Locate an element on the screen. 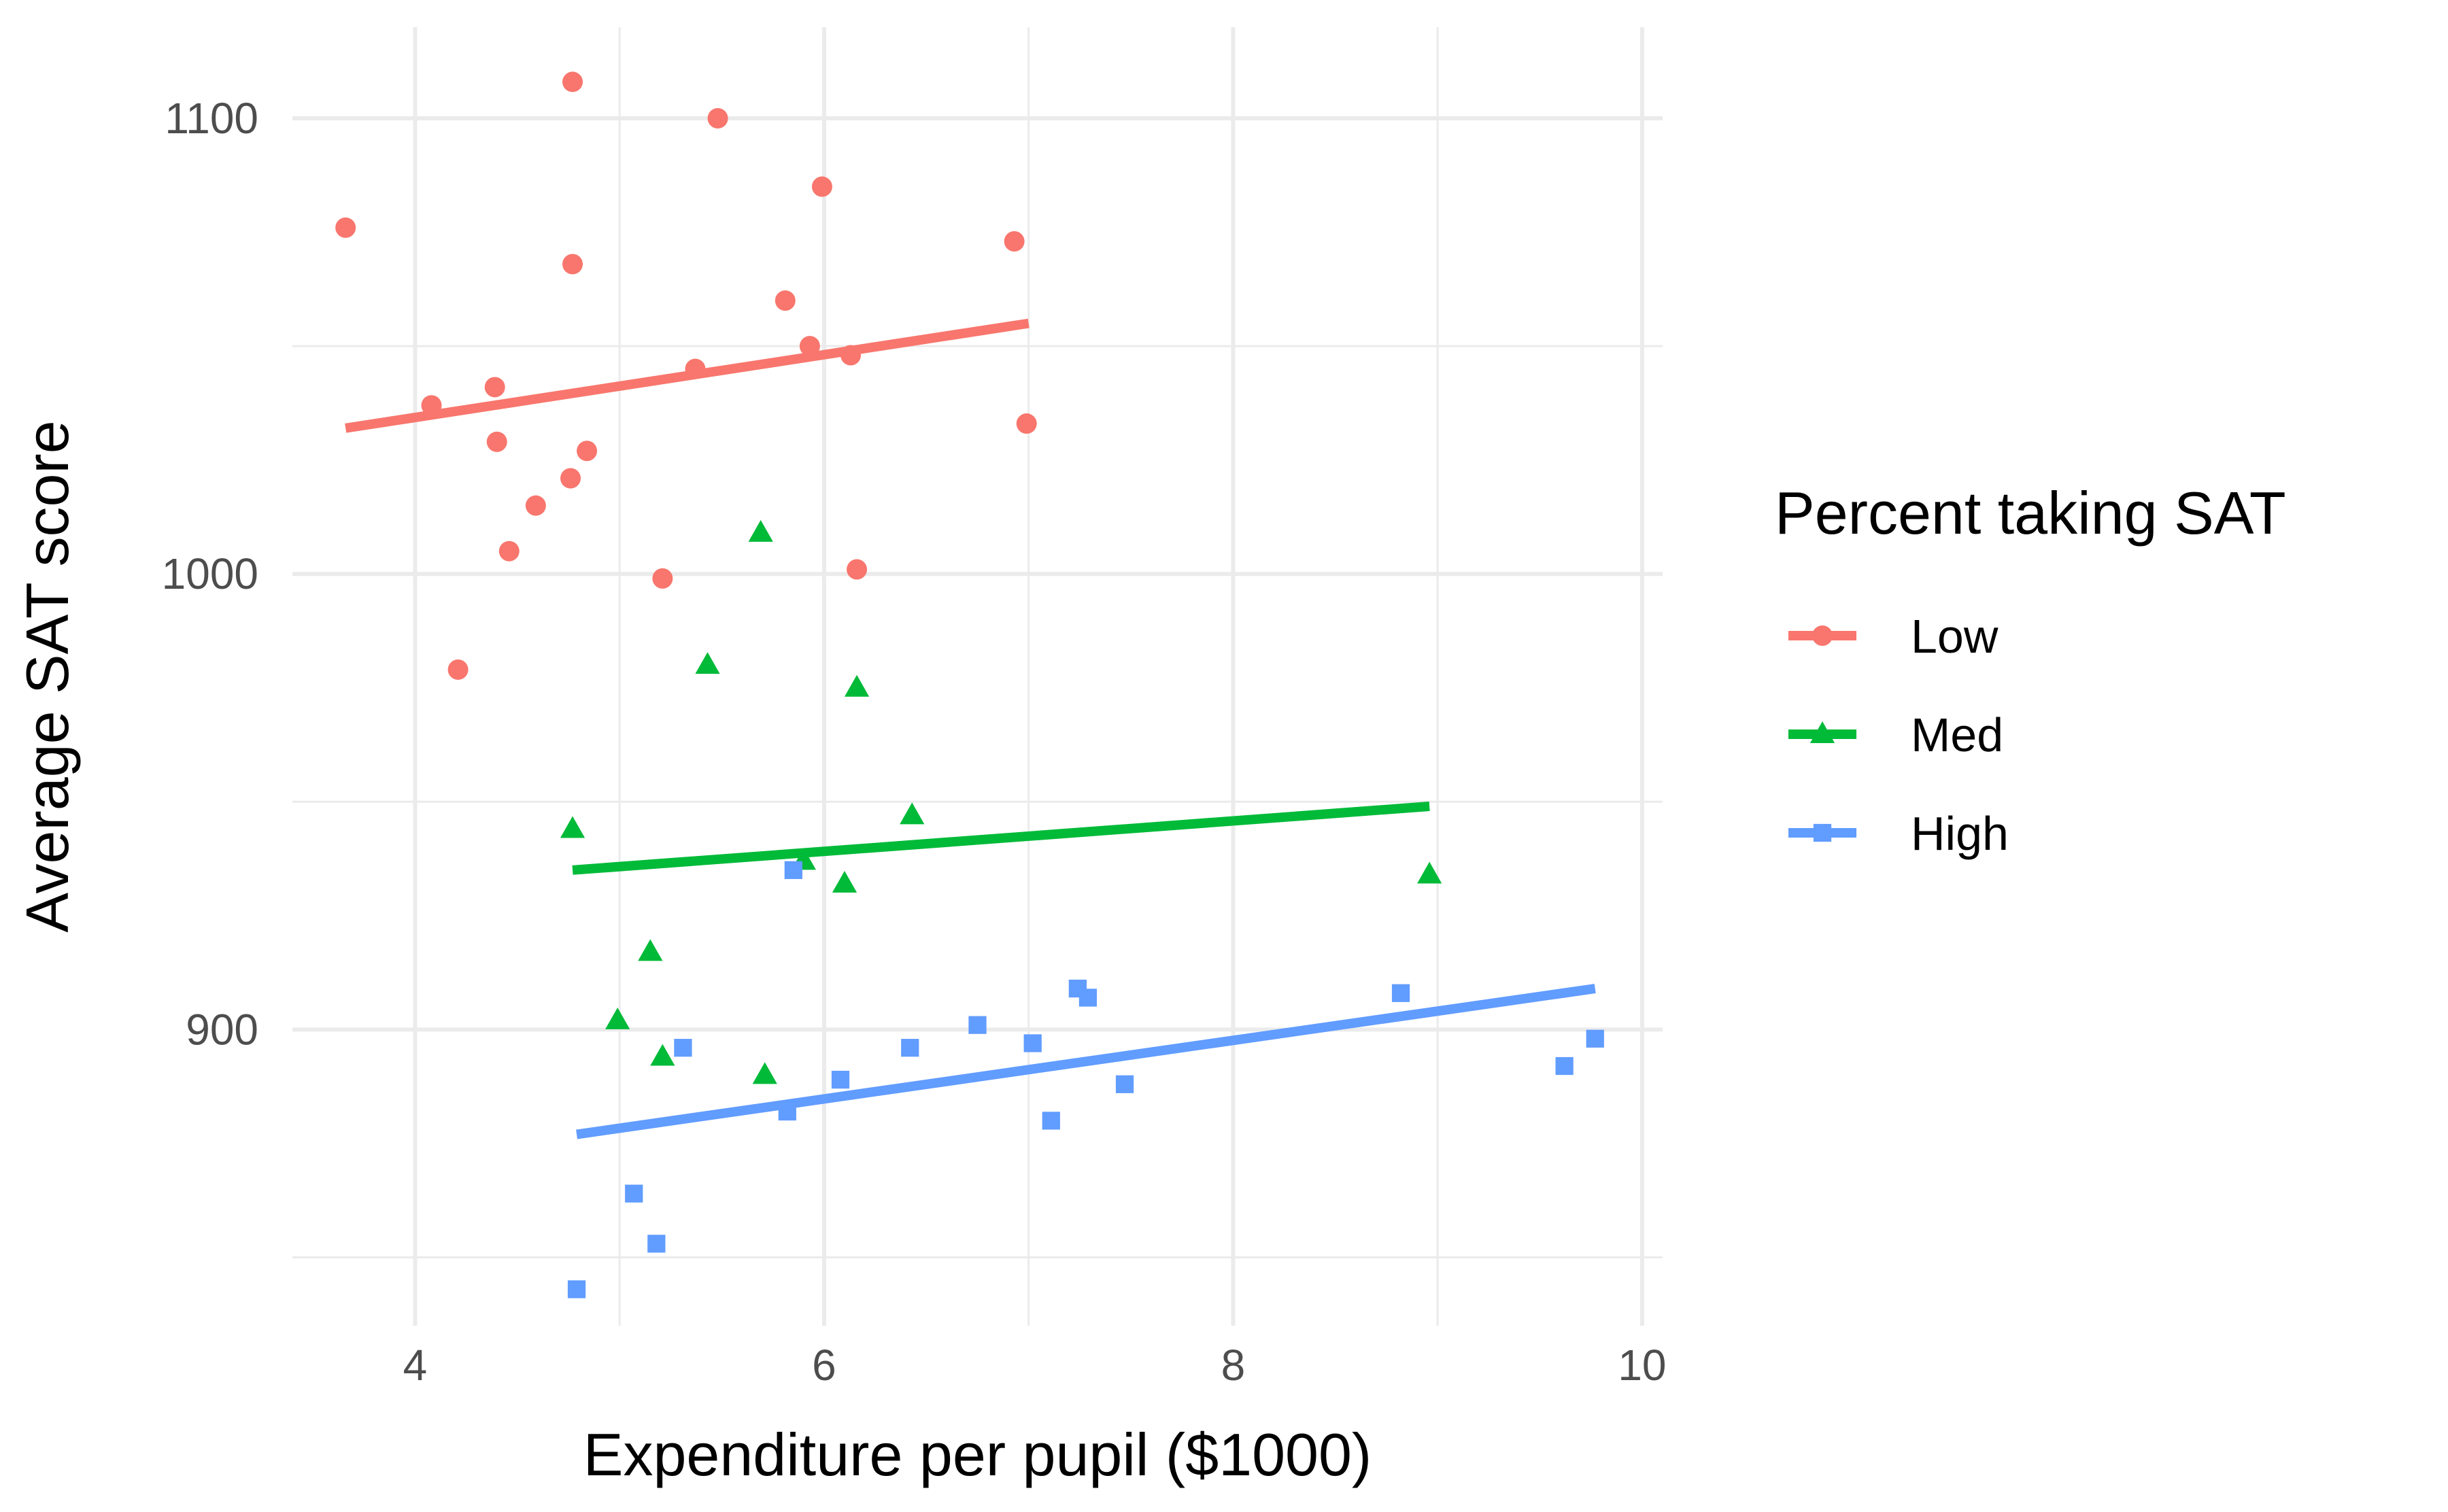 The image size is (2448, 1512). x-axis-title: Expenditure per pupil ($1000) is located at coordinates (978, 1455).